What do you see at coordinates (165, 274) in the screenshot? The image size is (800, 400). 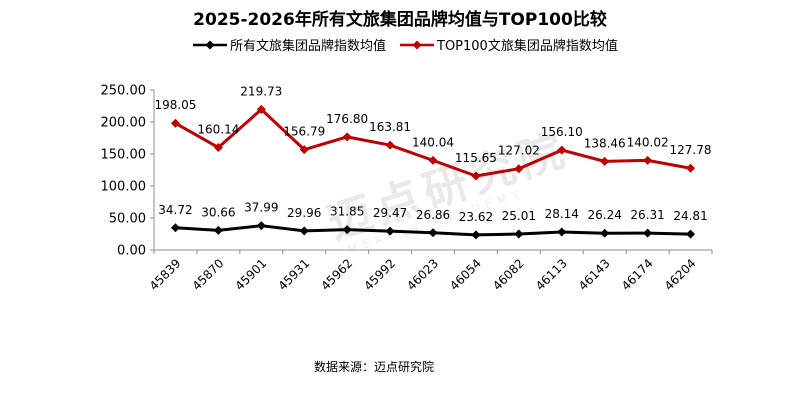 I see `x-tick-label: 45839` at bounding box center [165, 274].